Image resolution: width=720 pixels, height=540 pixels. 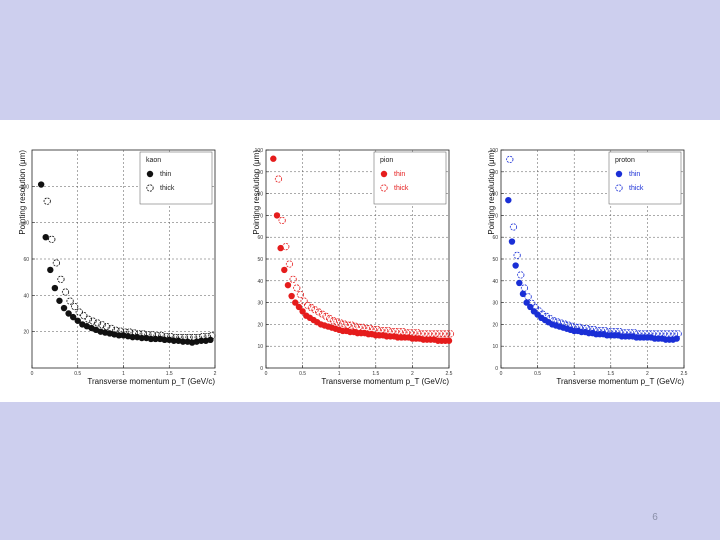 I want to click on legend-label-thin: thin, so click(x=399, y=174).